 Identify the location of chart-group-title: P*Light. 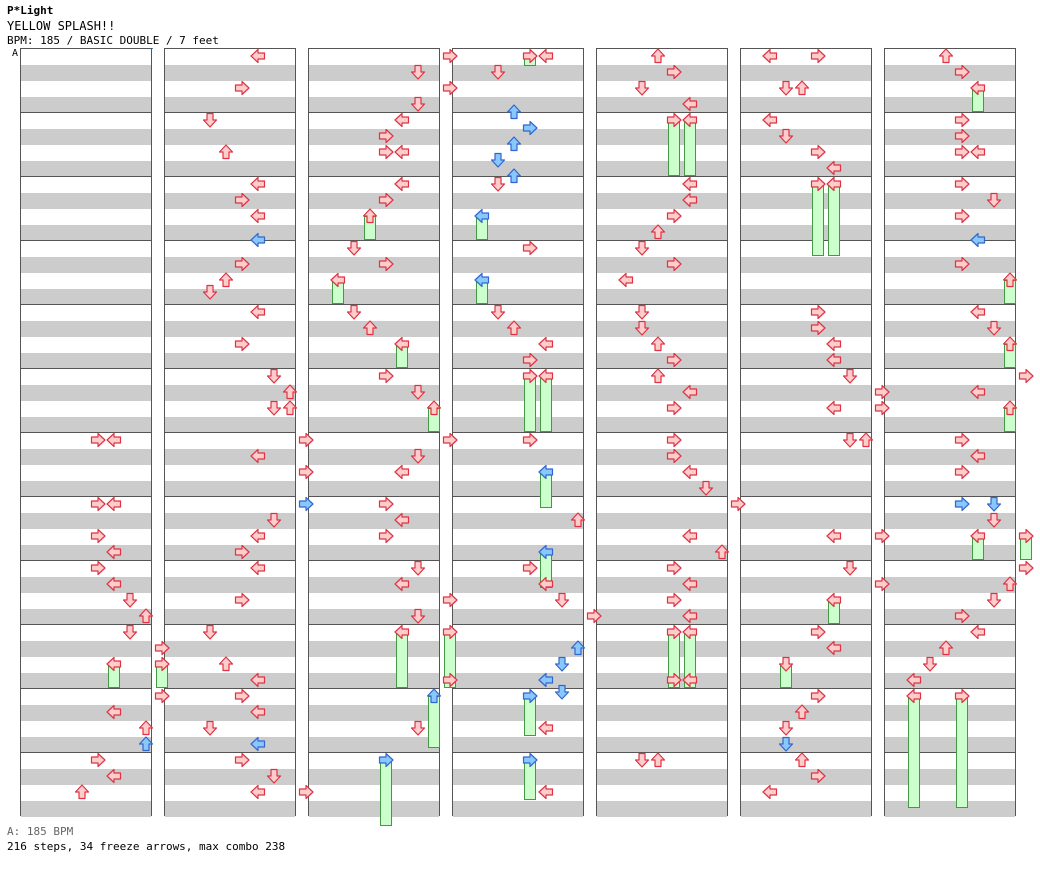
(30, 10).